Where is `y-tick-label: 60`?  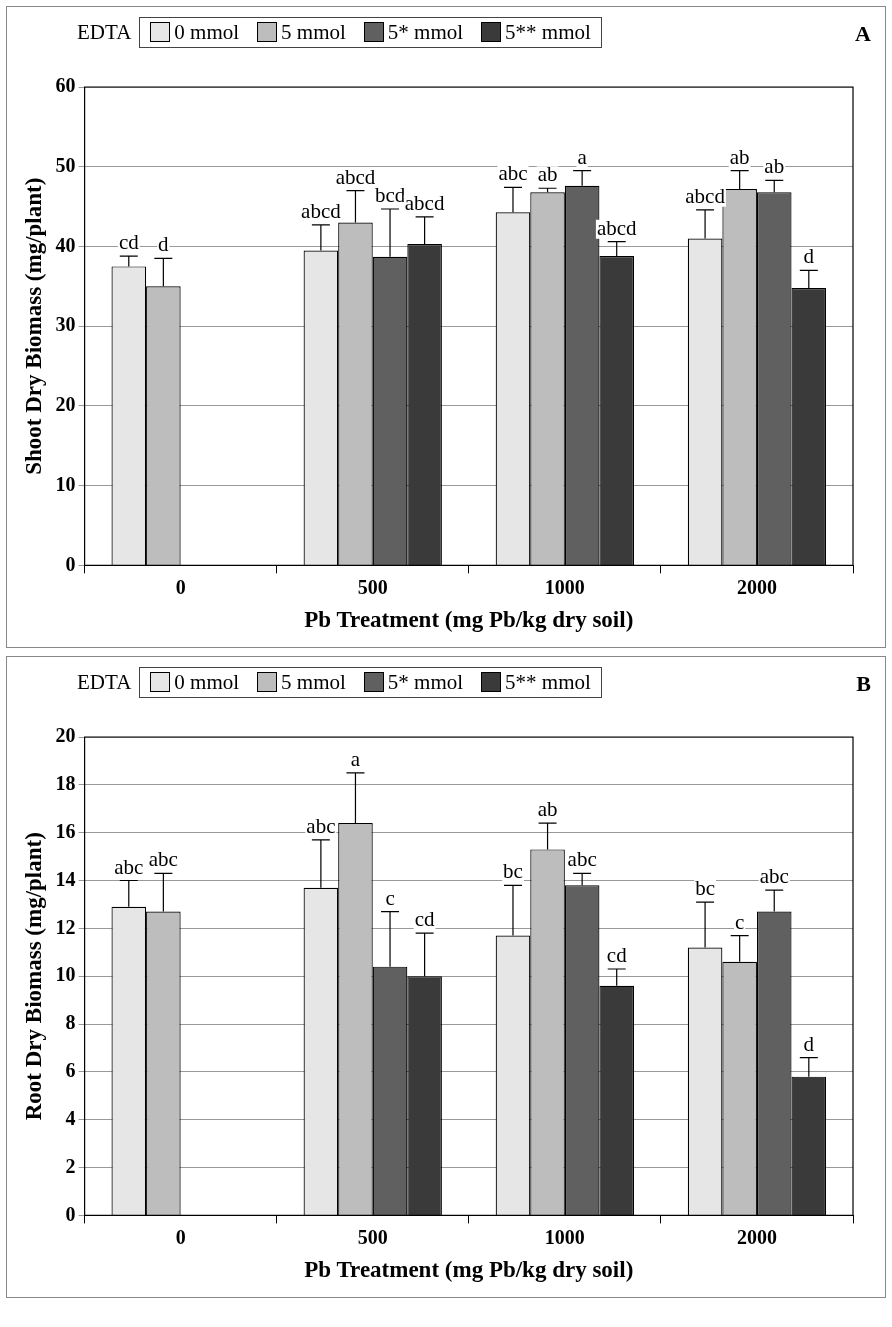 y-tick-label: 60 is located at coordinates (65, 85).